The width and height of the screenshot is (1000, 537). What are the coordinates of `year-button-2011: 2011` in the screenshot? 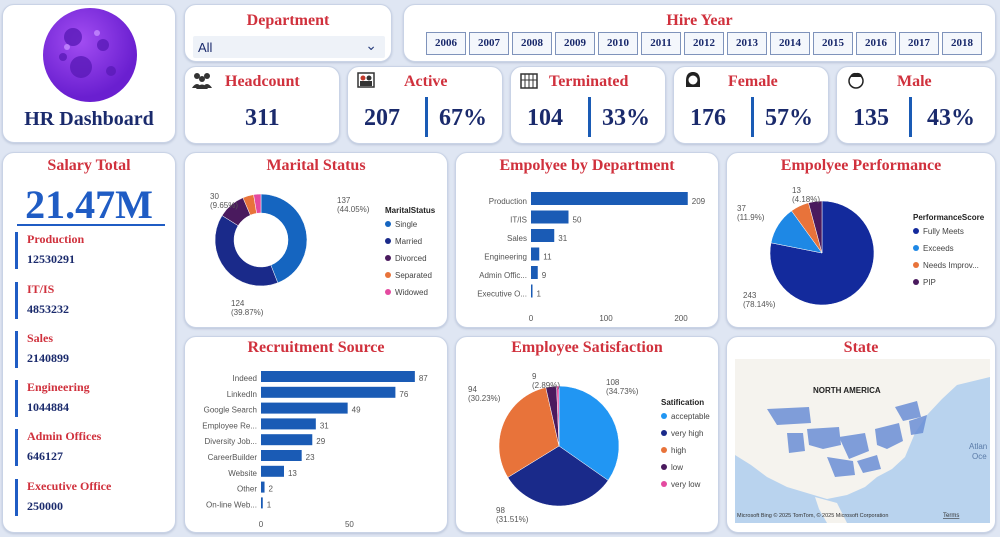 It's located at (661, 43).